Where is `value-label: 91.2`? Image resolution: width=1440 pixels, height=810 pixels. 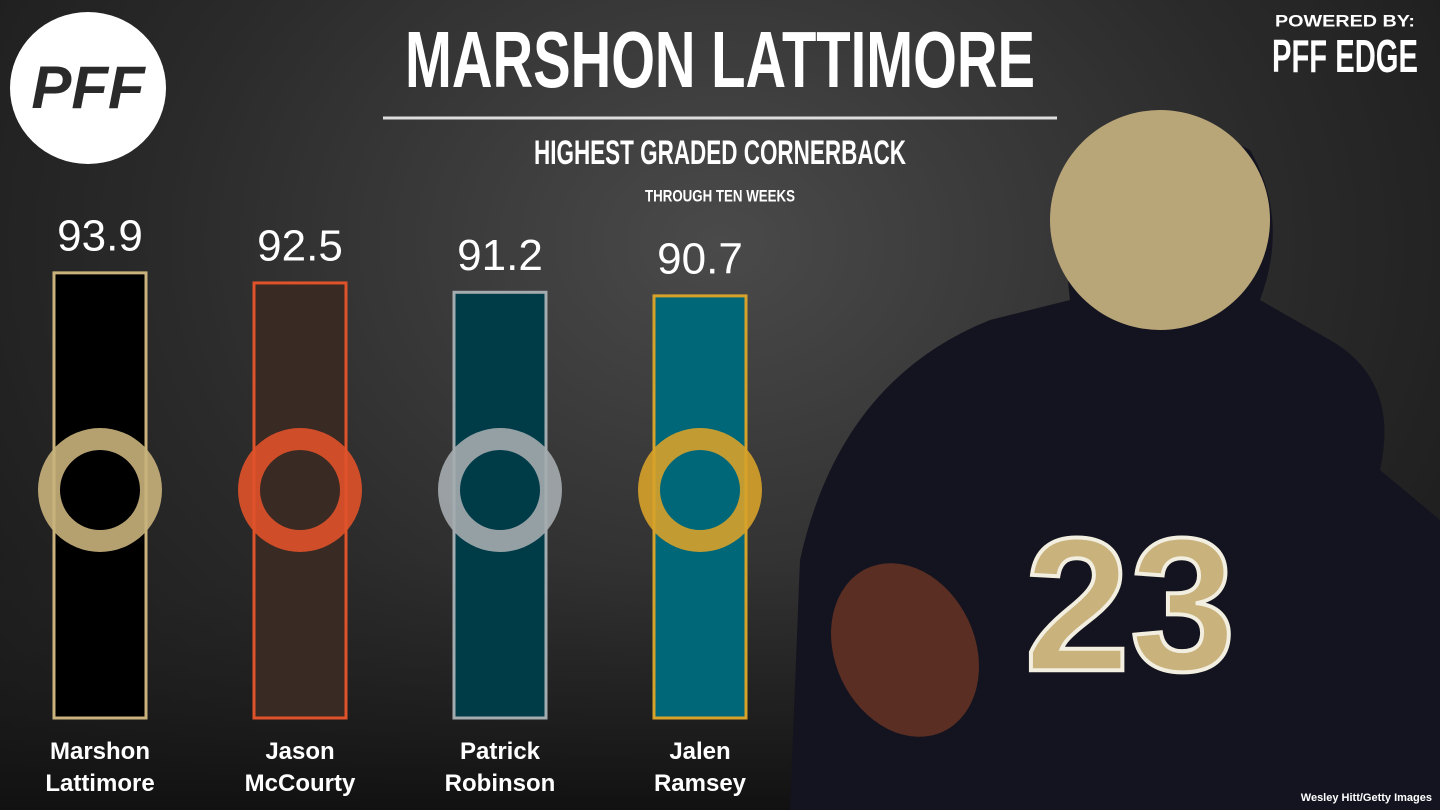
value-label: 91.2 is located at coordinates (500, 255).